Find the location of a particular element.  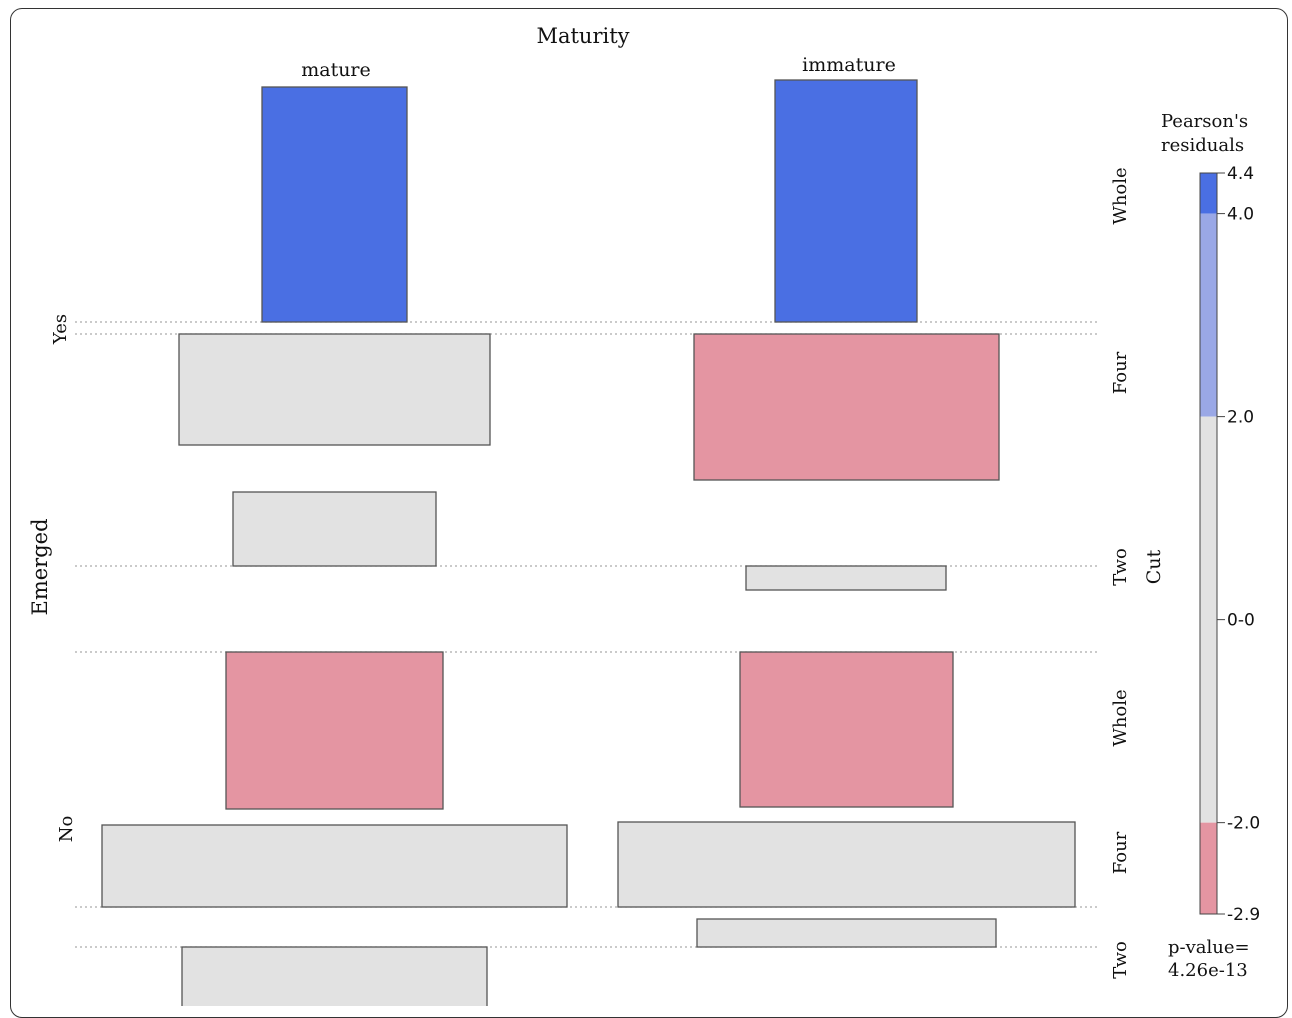

tile-no-two-immature is located at coordinates (846, 933).